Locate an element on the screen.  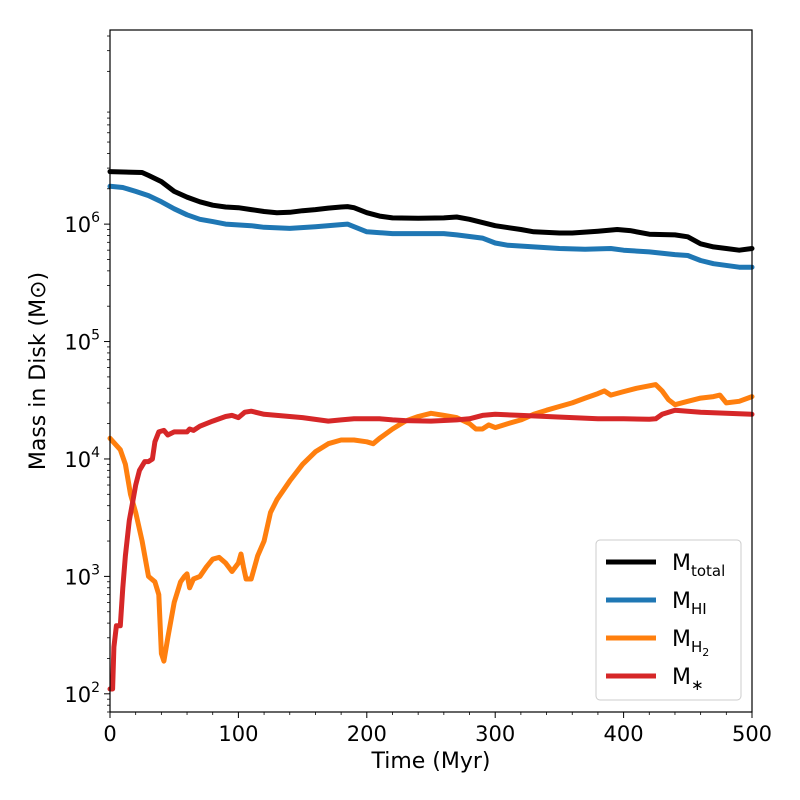
legend-label-star: M∗ is located at coordinates (688, 679).